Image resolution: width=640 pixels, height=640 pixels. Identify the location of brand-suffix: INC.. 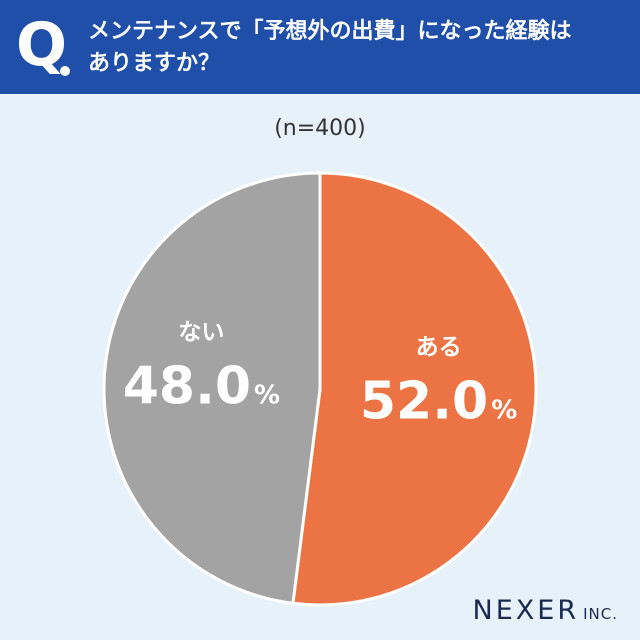
(600, 614).